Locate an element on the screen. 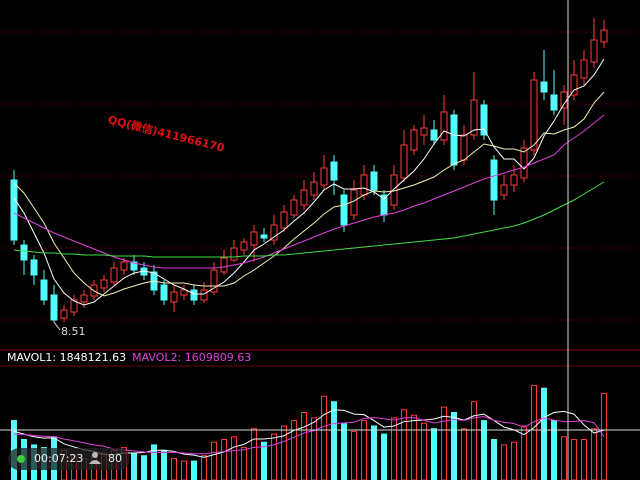 The image size is (640, 480). viewer-icon-body is located at coordinates (95, 462).